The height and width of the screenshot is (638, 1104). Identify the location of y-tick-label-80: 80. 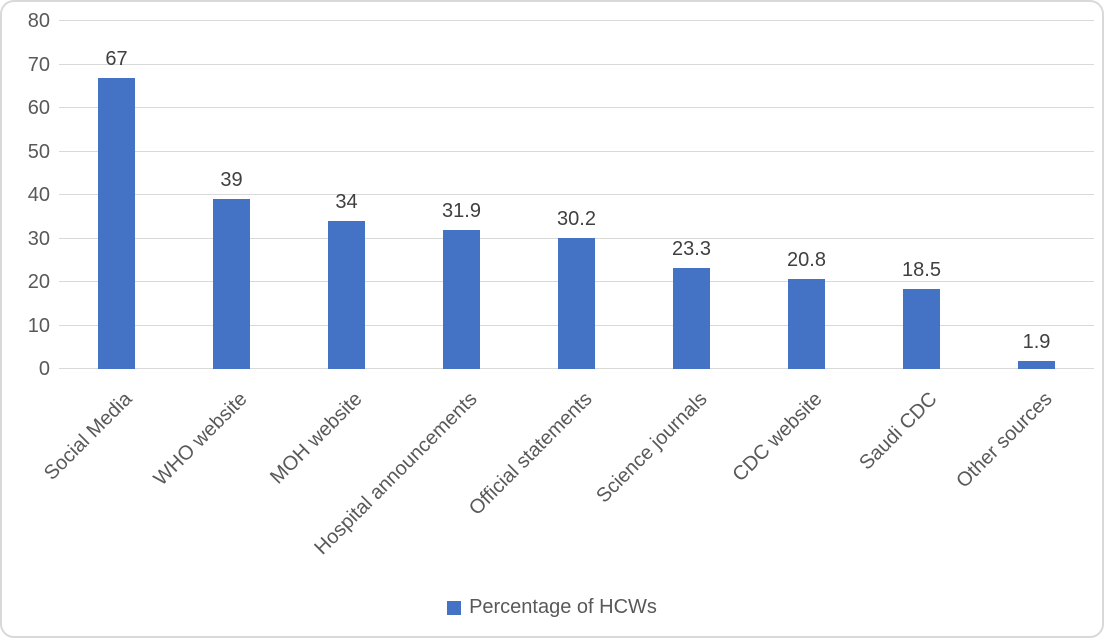
(38, 21).